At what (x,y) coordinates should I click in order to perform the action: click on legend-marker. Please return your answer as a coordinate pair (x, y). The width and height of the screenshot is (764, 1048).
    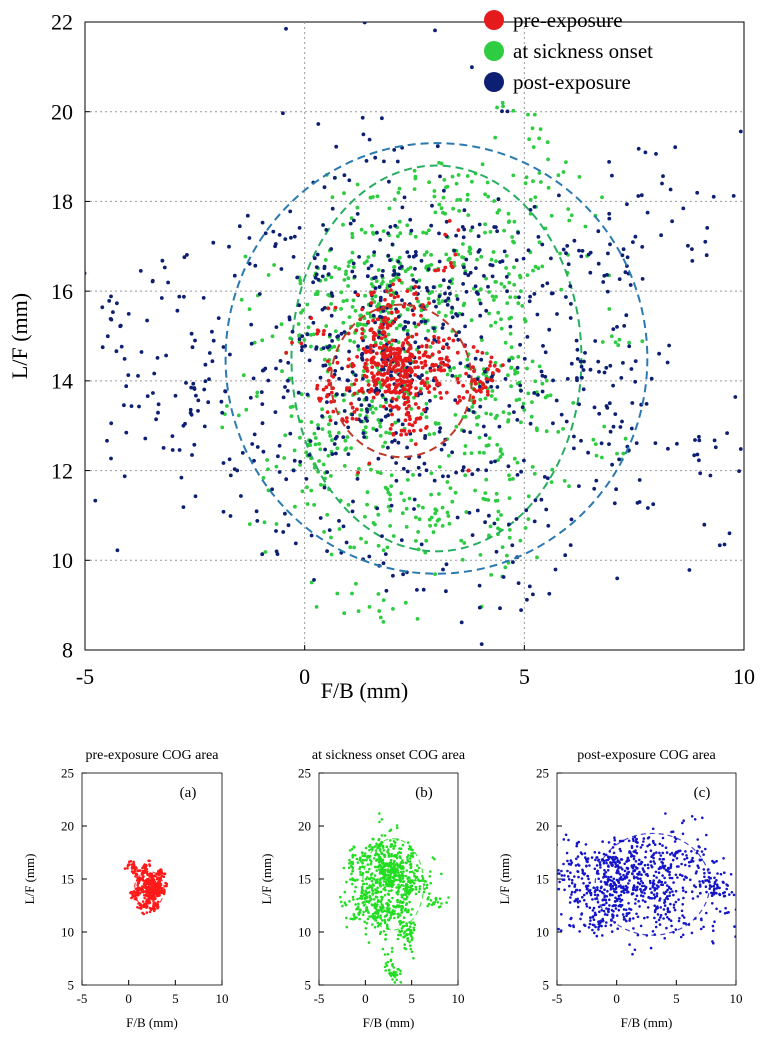
    Looking at the image, I should click on (494, 51).